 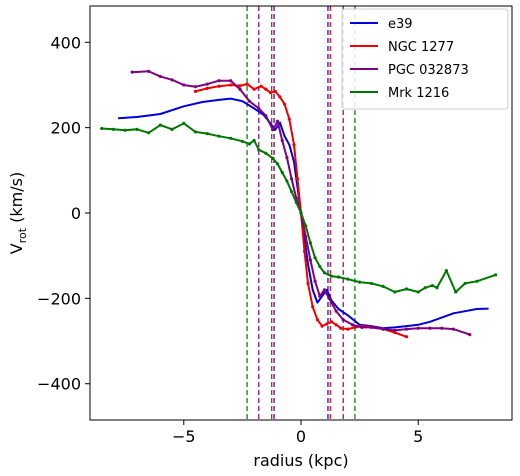 I want to click on y-axis-label: Vrot (km/s), so click(x=18, y=213).